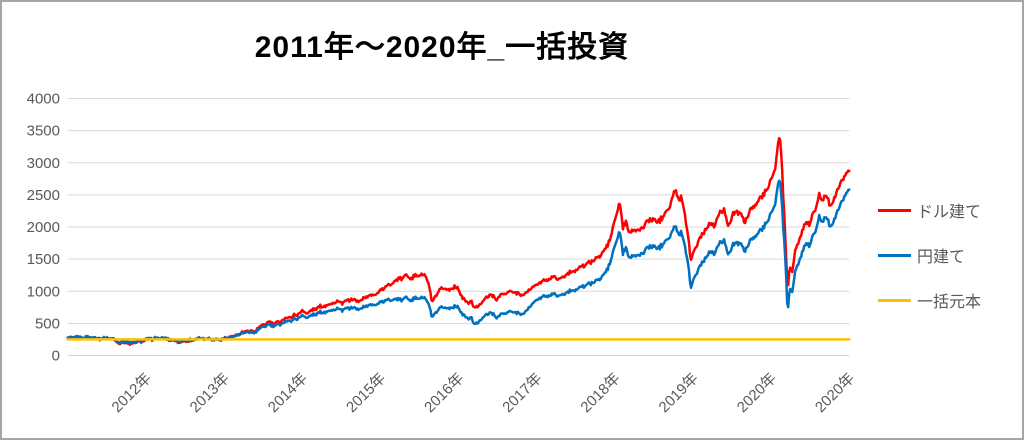 This screenshot has width=1024, height=442. I want to click on y-axis-tick-label: 3000, so click(43, 163).